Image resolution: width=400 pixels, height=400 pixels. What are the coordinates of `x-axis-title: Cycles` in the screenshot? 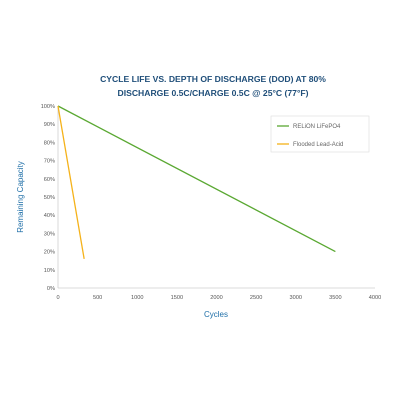 It's located at (216, 314).